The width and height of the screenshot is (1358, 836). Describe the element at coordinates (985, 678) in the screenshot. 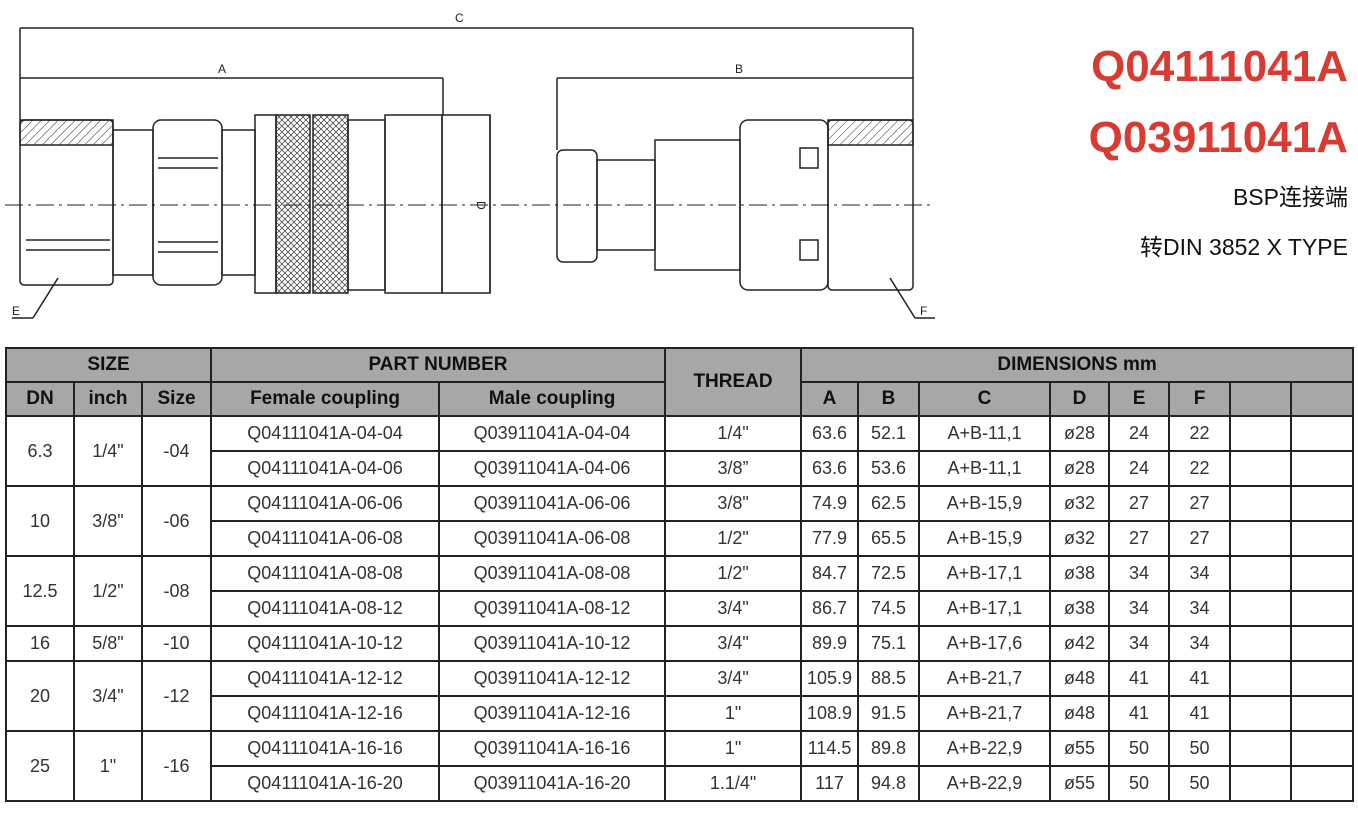

I see `cell-dim-c: A+B-21,7` at that location.